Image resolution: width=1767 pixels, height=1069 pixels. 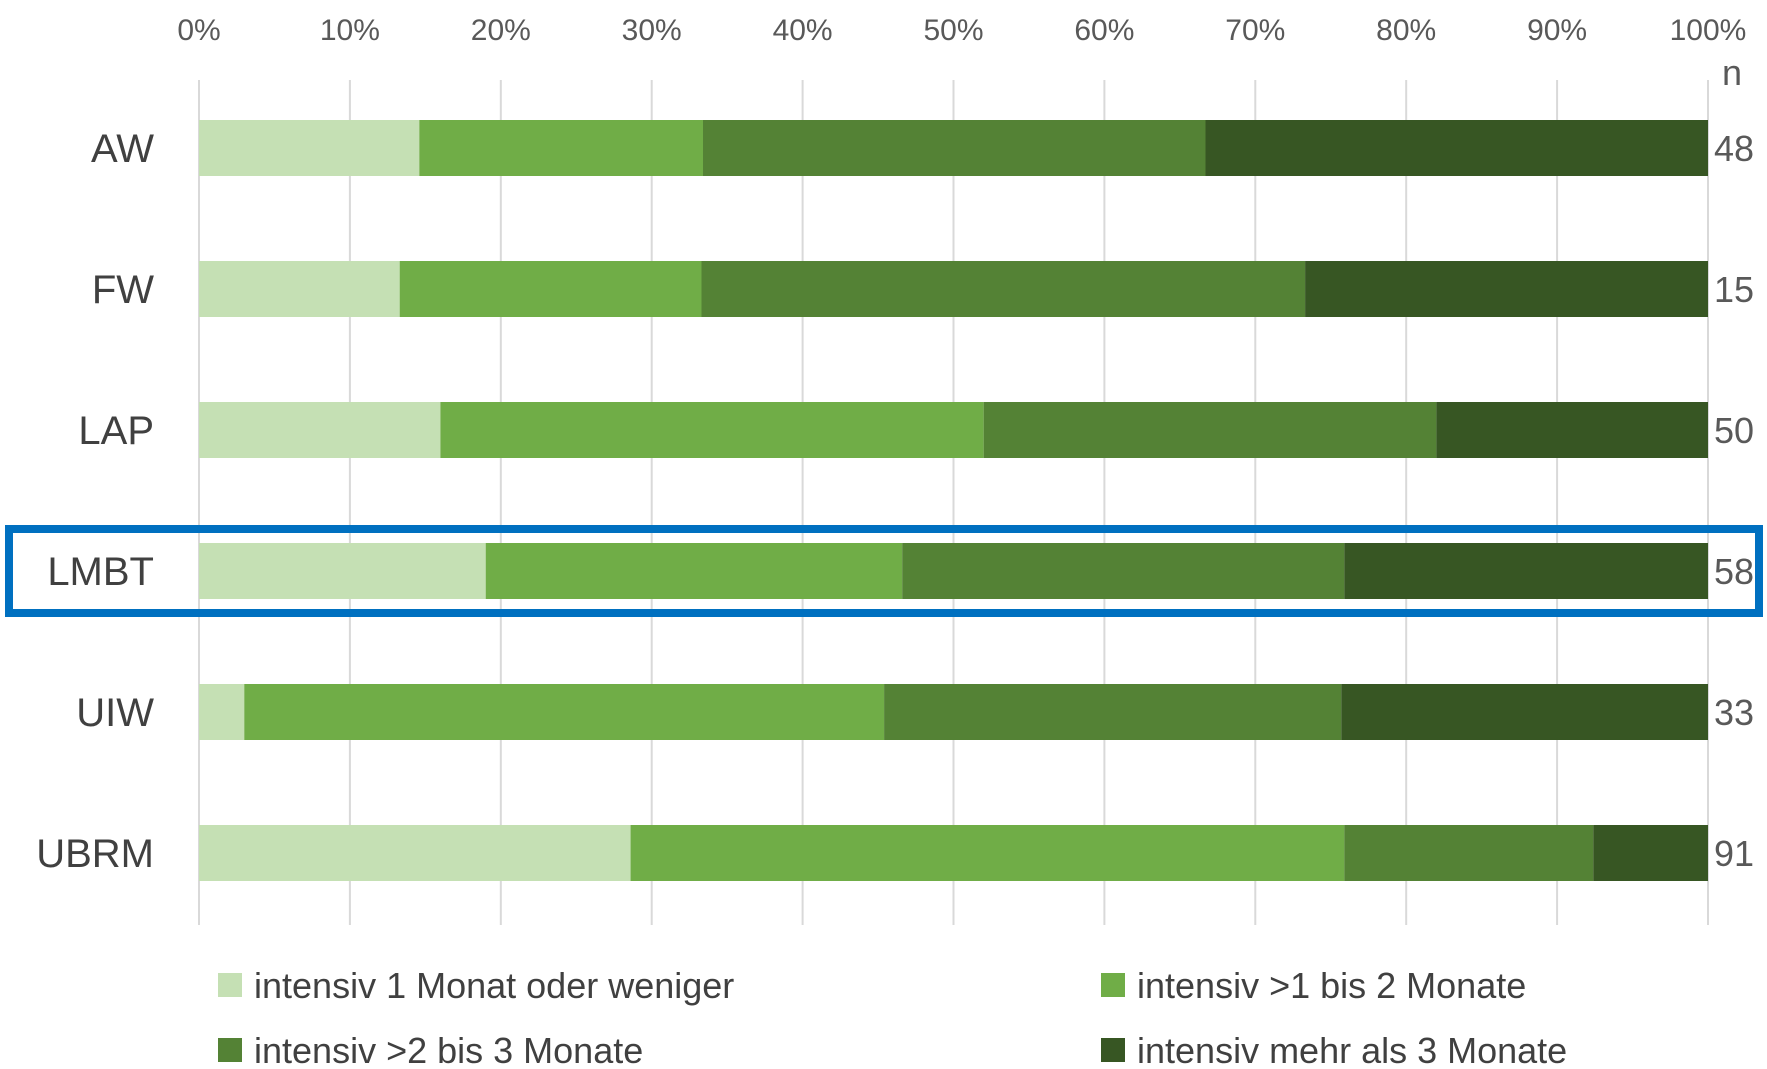 I want to click on category-label: AW, so click(x=122, y=149).